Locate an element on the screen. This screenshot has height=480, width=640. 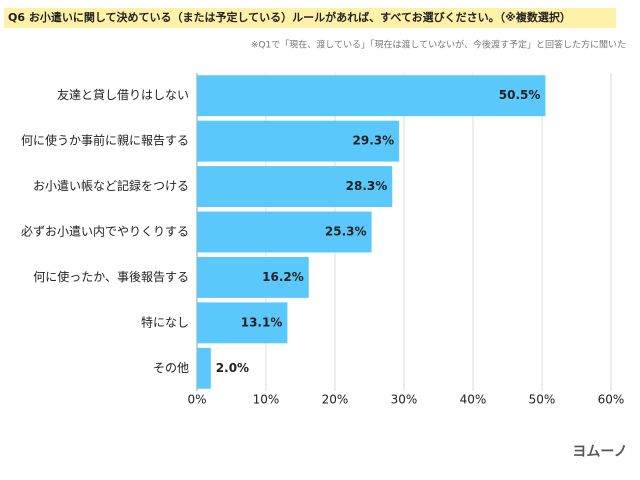
value-label: 29.3% is located at coordinates (374, 141).